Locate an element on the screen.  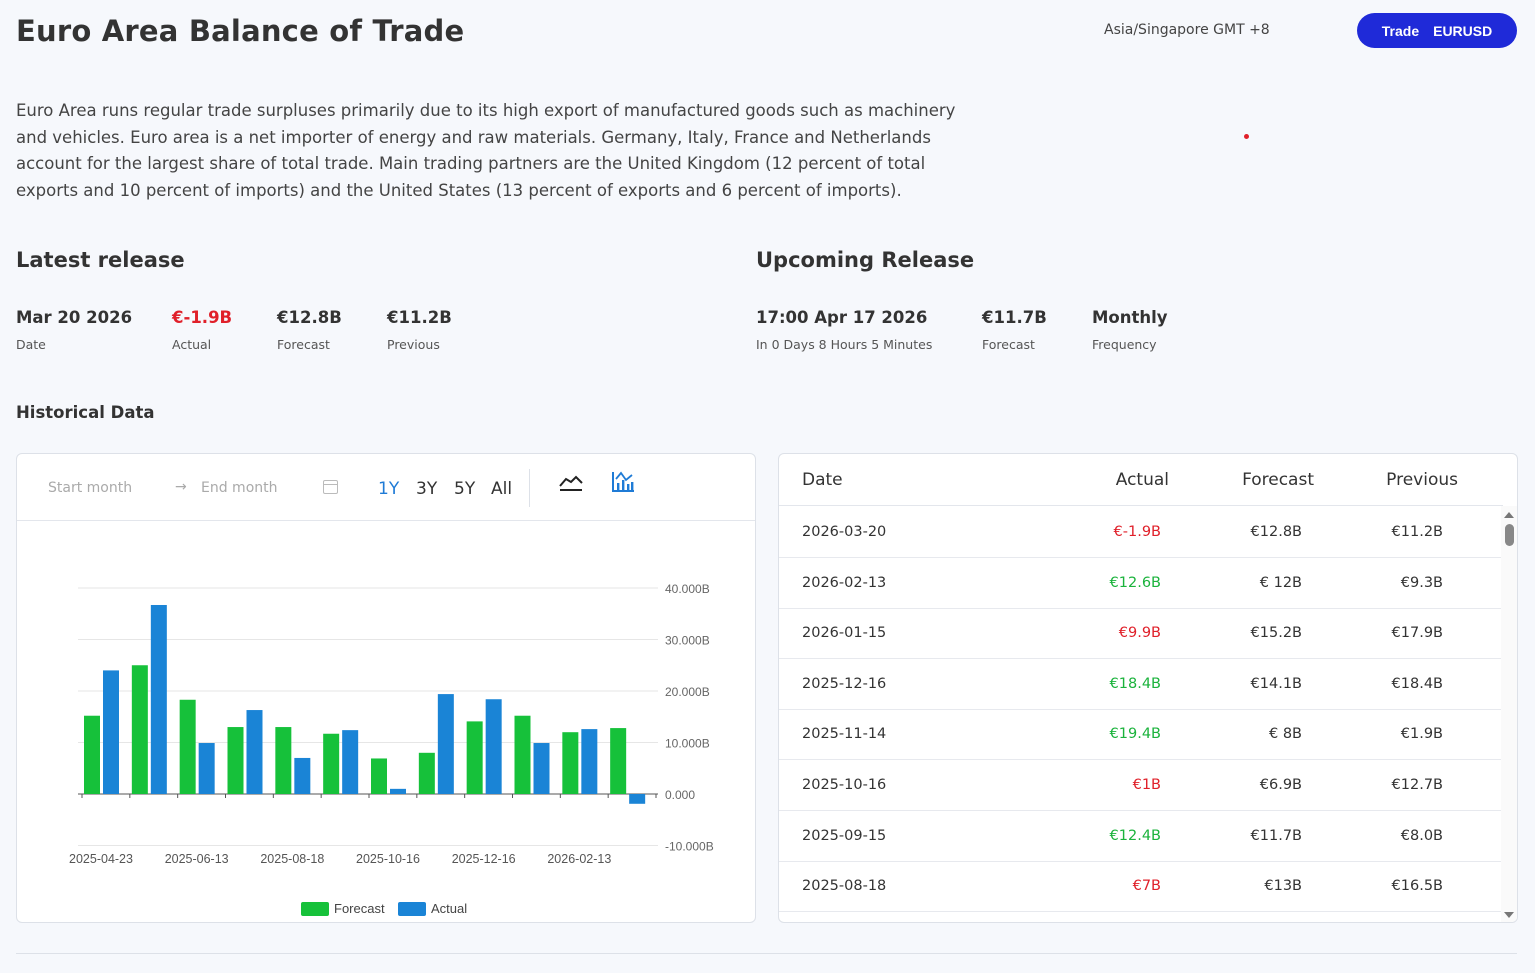
range-3y: 3Y is located at coordinates (427, 489).